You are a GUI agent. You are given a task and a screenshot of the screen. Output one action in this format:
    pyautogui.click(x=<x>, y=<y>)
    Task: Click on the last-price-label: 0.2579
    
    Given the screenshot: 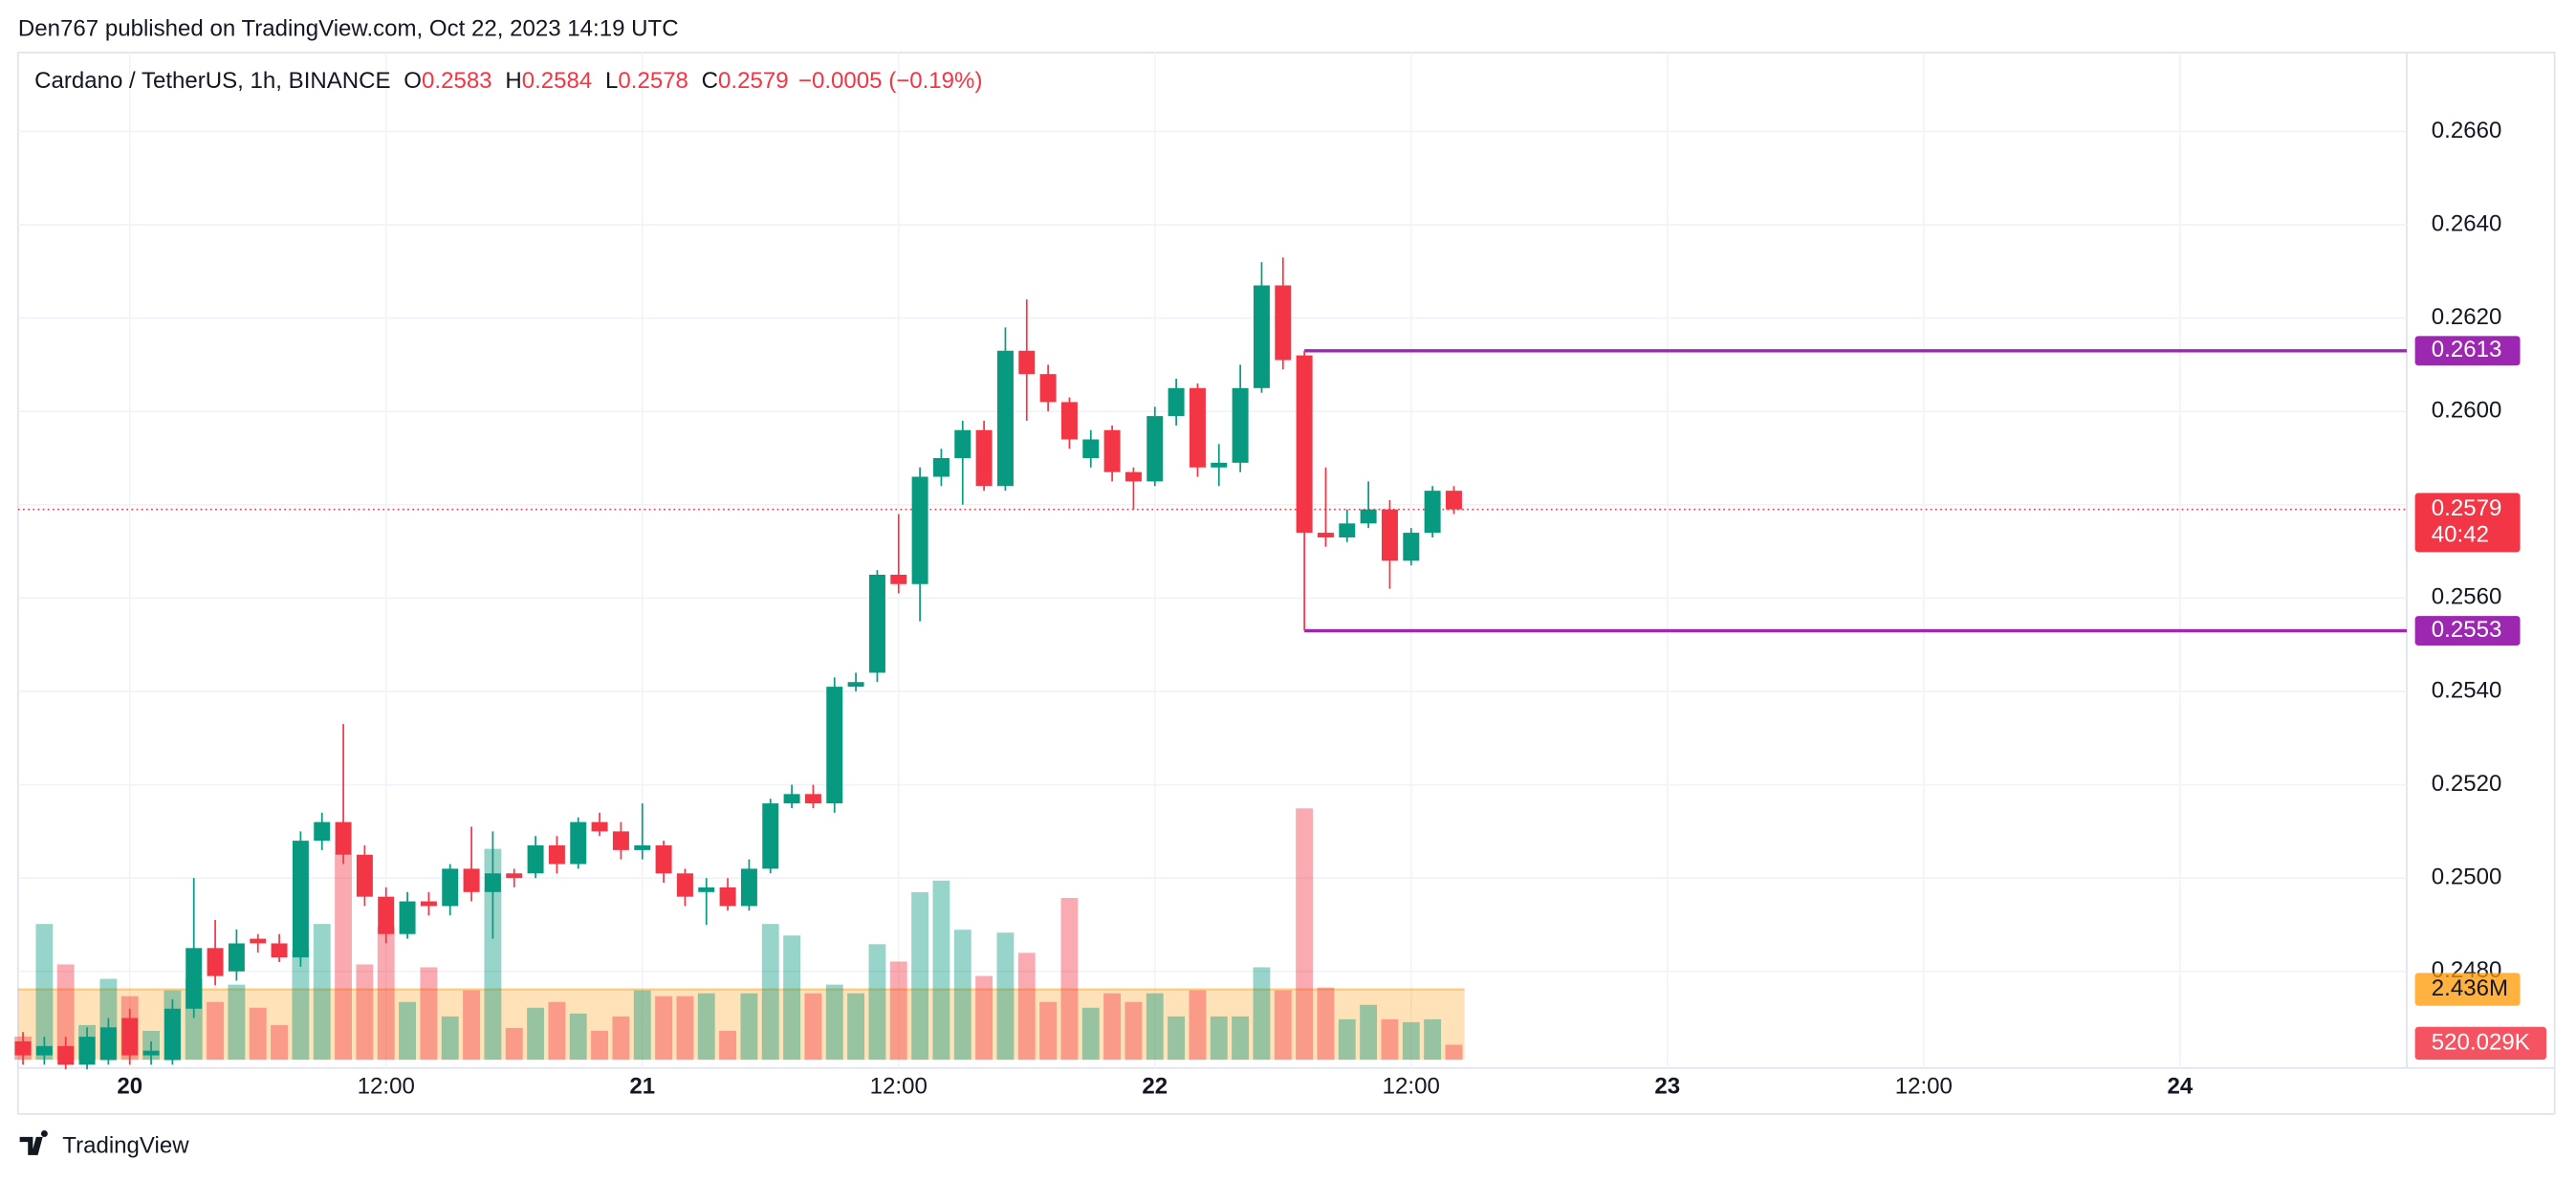 What is the action you would take?
    pyautogui.click(x=2467, y=508)
    